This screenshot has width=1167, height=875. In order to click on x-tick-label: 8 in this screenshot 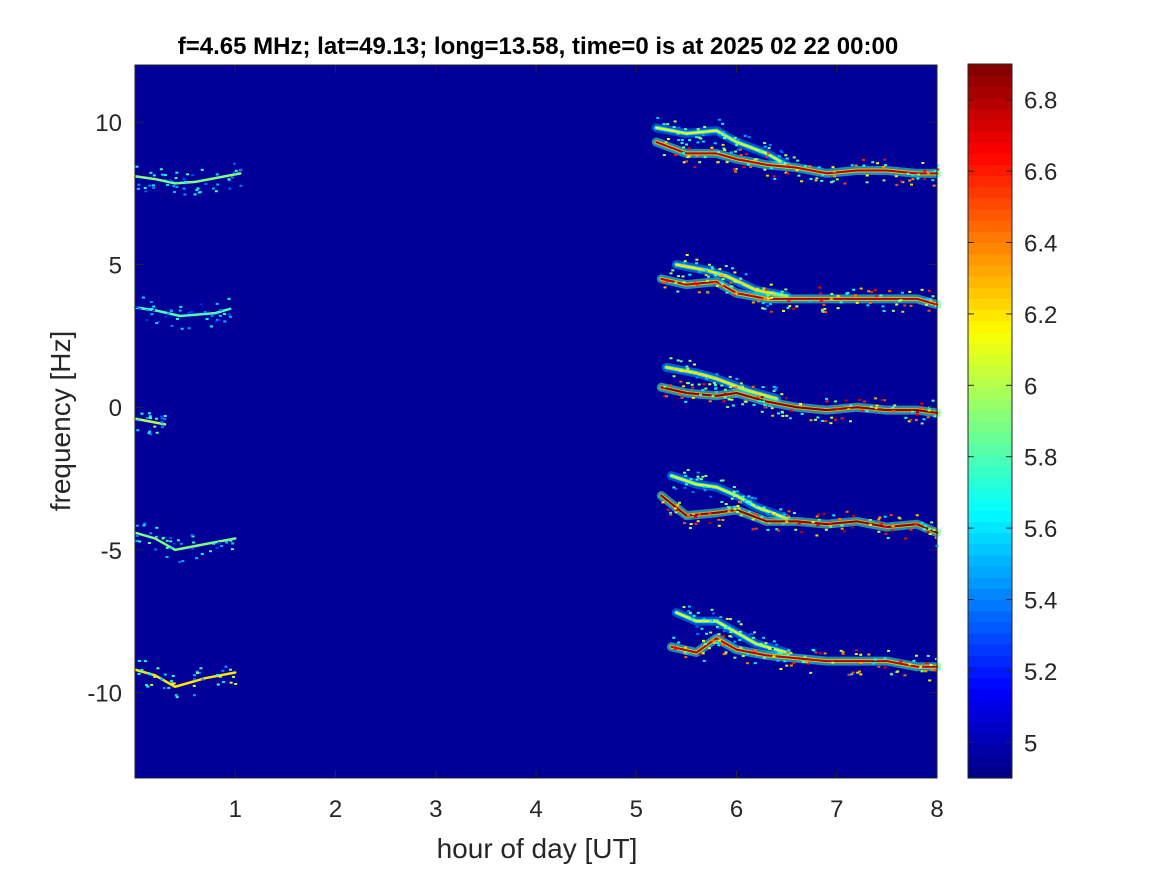, I will do `click(936, 809)`.